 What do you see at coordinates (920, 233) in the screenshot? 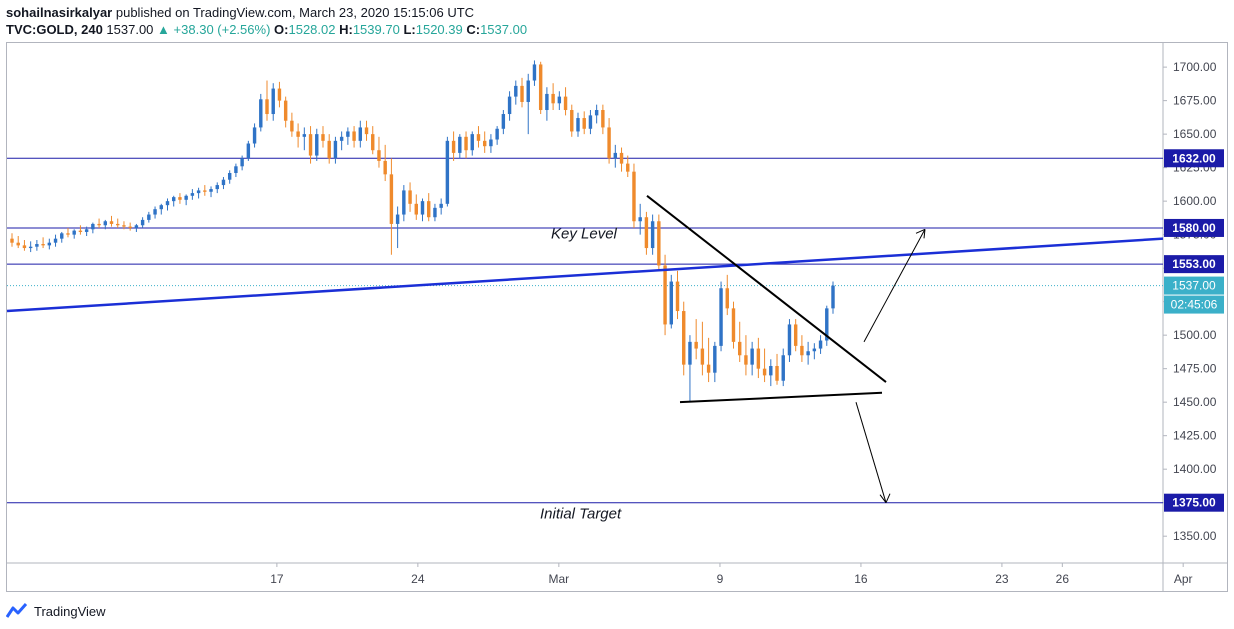
I see `bullish-arrow-head-icon` at bounding box center [920, 233].